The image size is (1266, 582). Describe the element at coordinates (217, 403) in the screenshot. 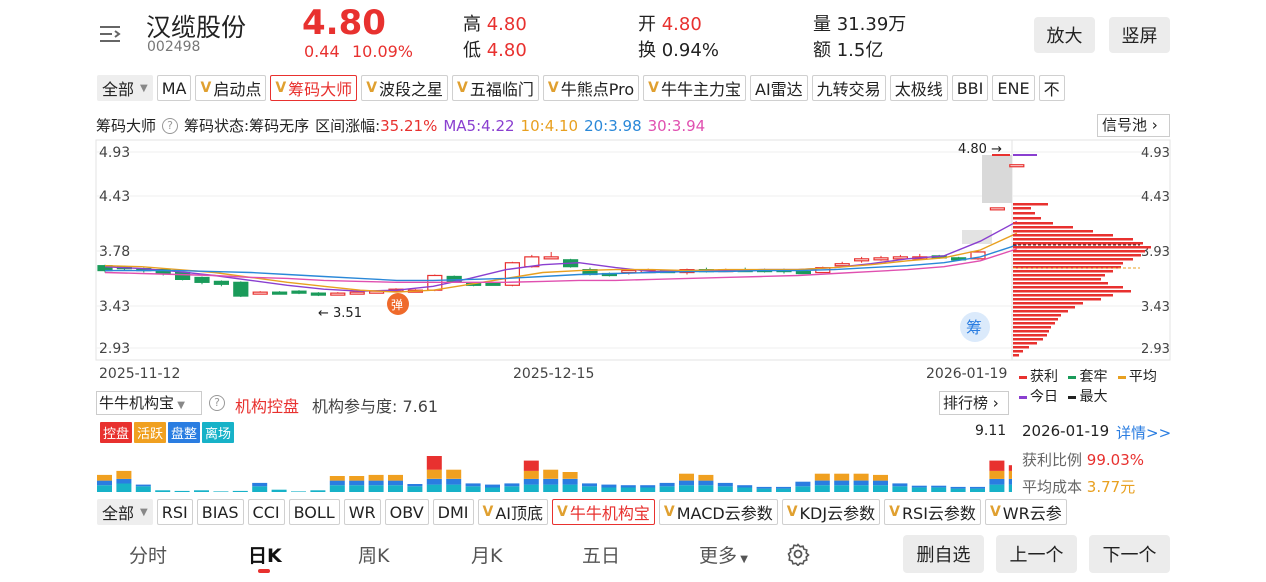

I see `inst-help-icon: ?` at that location.